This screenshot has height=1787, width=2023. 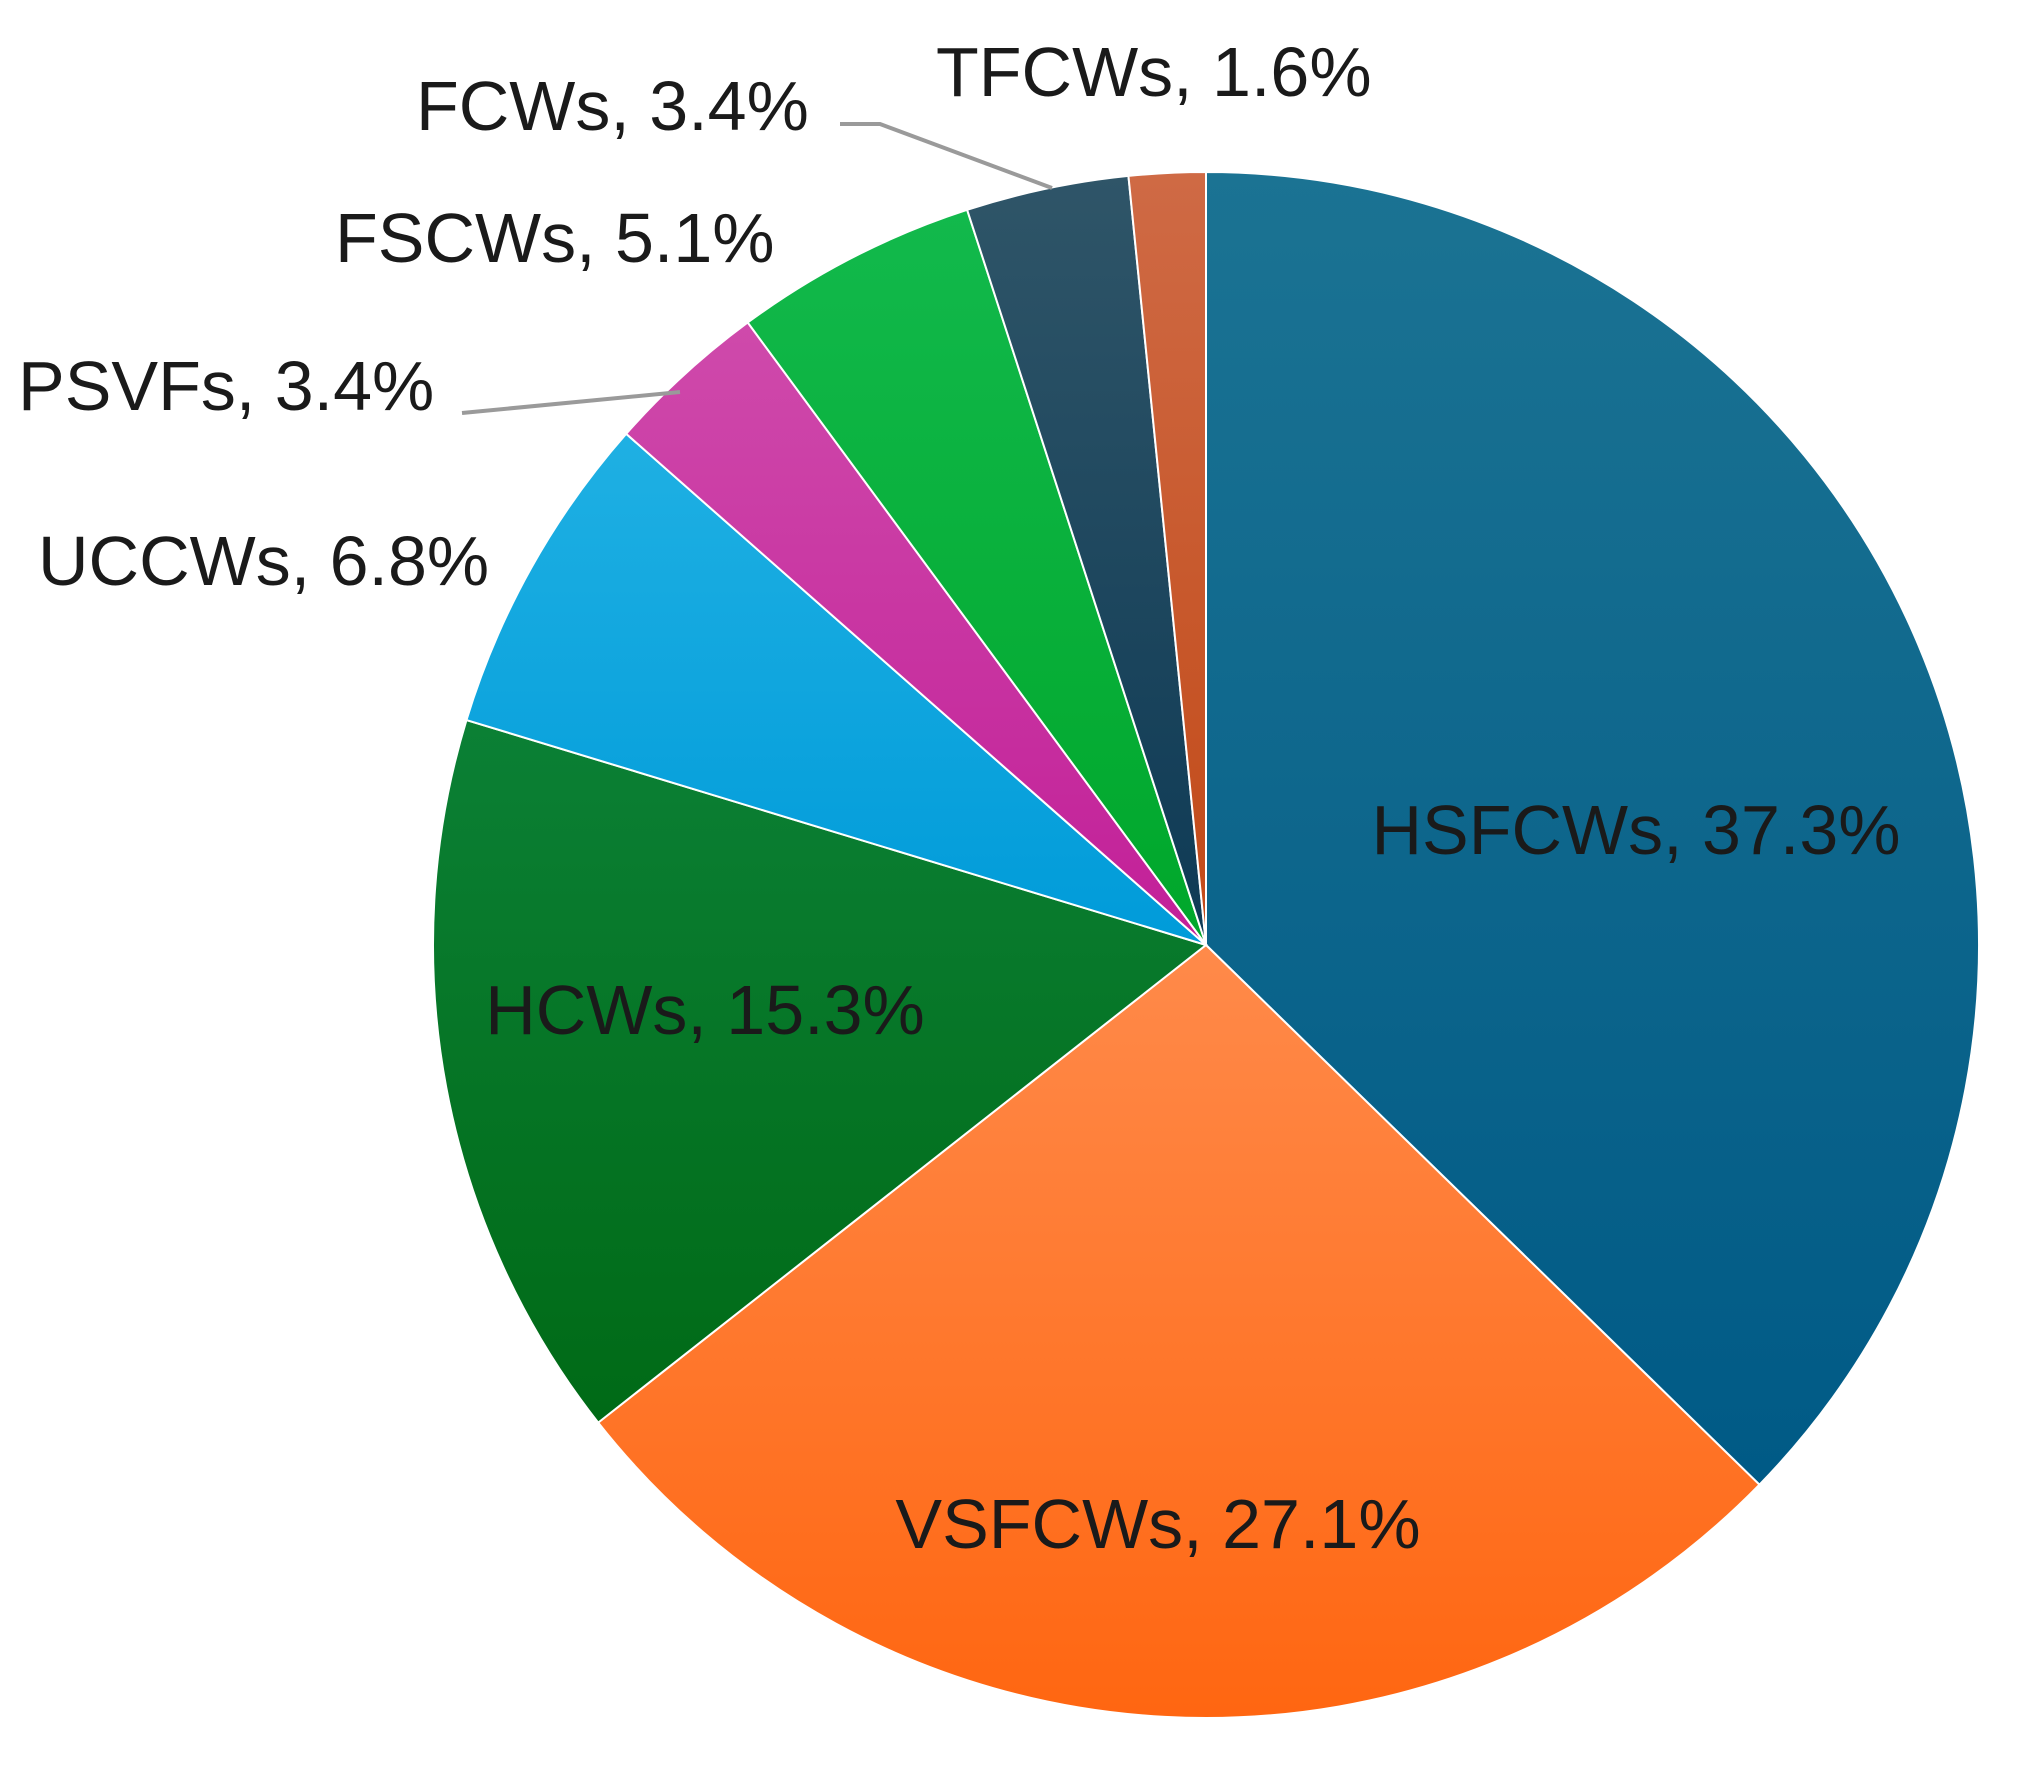 What do you see at coordinates (705, 1010) in the screenshot?
I see `label-hcws: HCWs, 15.3%` at bounding box center [705, 1010].